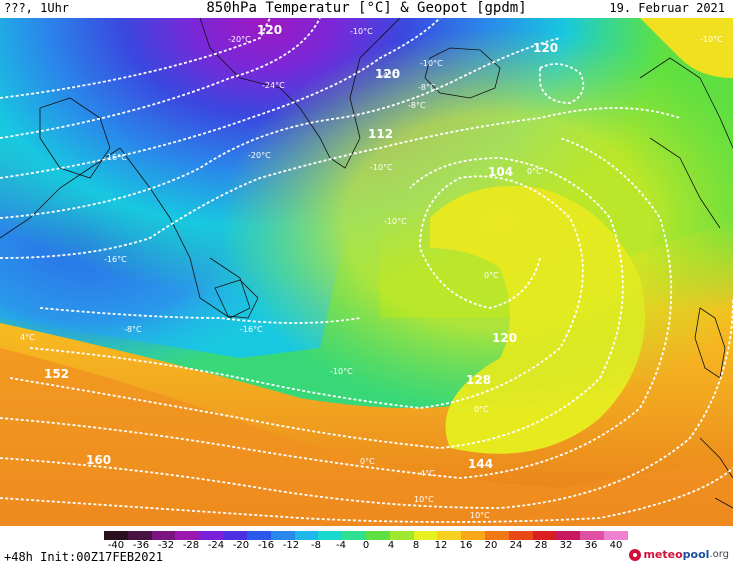  I want to click on colorbar-tick-label: 28, so click(541, 545).